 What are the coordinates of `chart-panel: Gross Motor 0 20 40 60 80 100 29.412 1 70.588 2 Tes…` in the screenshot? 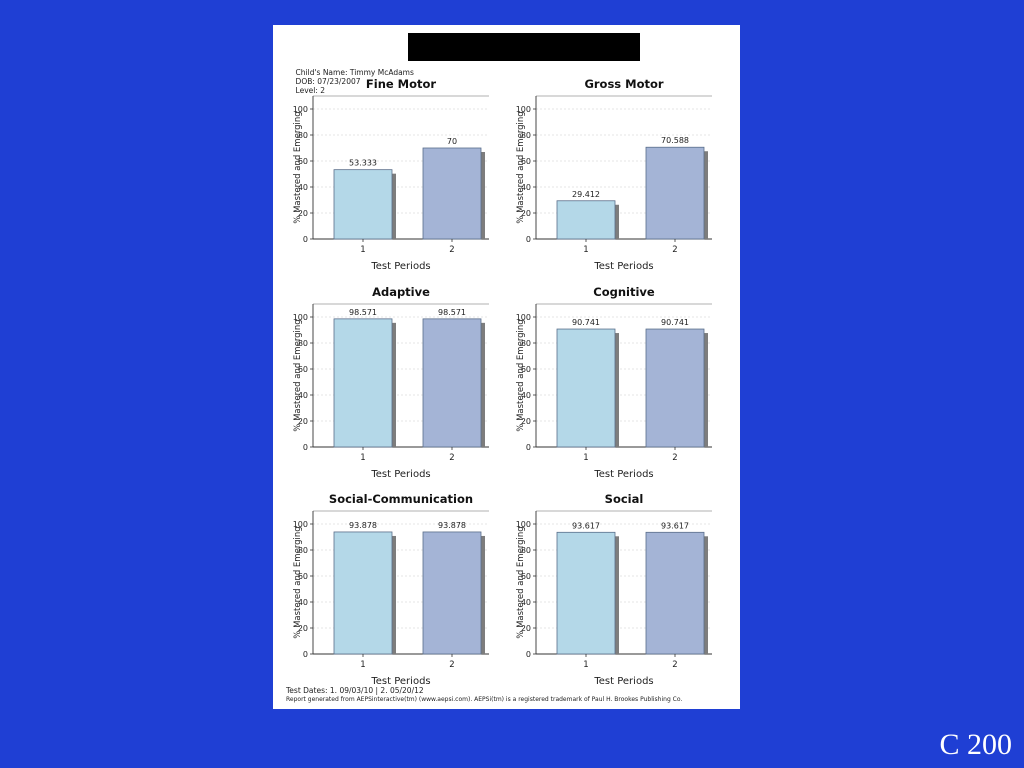 It's located at (614, 174).